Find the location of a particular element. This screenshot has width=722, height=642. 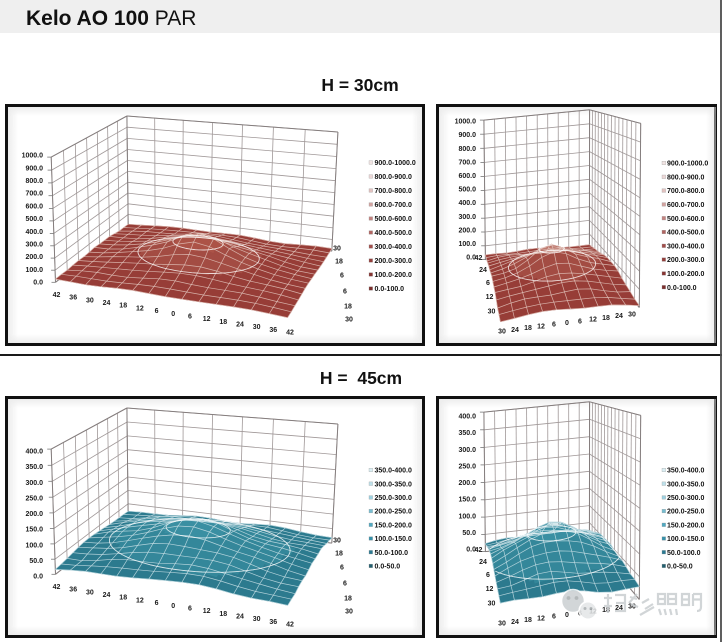

svg-text: 800.0-900.0 is located at coordinates (685, 177).